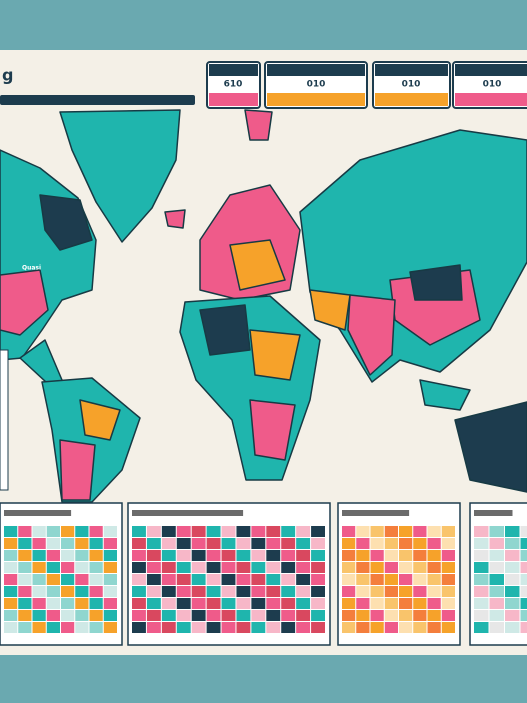 This screenshot has height=703, width=527. What do you see at coordinates (316, 99) in the screenshot?
I see `kpi-foot` at bounding box center [316, 99].